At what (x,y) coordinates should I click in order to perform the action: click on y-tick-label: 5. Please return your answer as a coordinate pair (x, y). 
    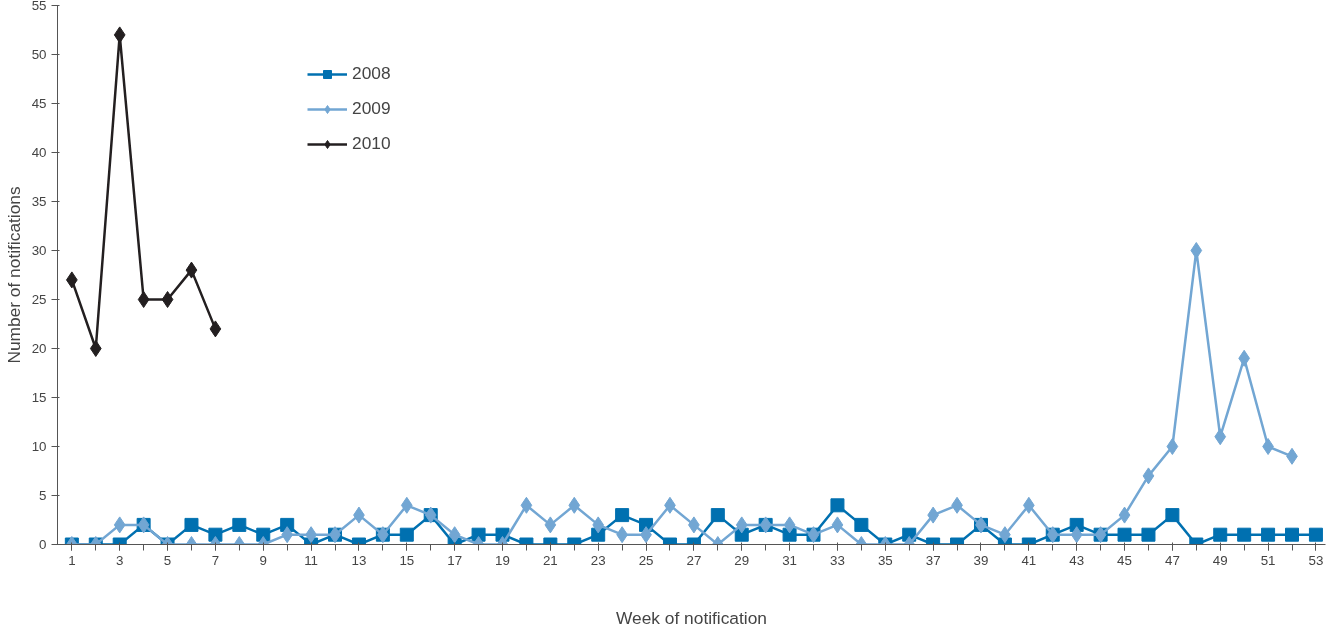
    Looking at the image, I should click on (43, 495).